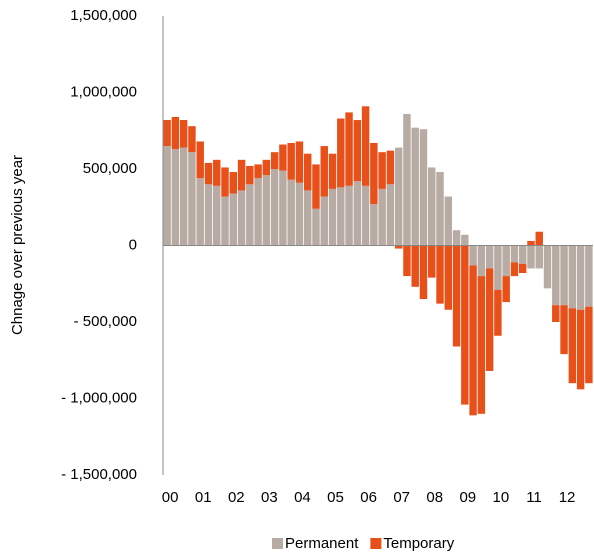 The height and width of the screenshot is (556, 594). What do you see at coordinates (368, 497) in the screenshot?
I see `x-tick-label: 06` at bounding box center [368, 497].